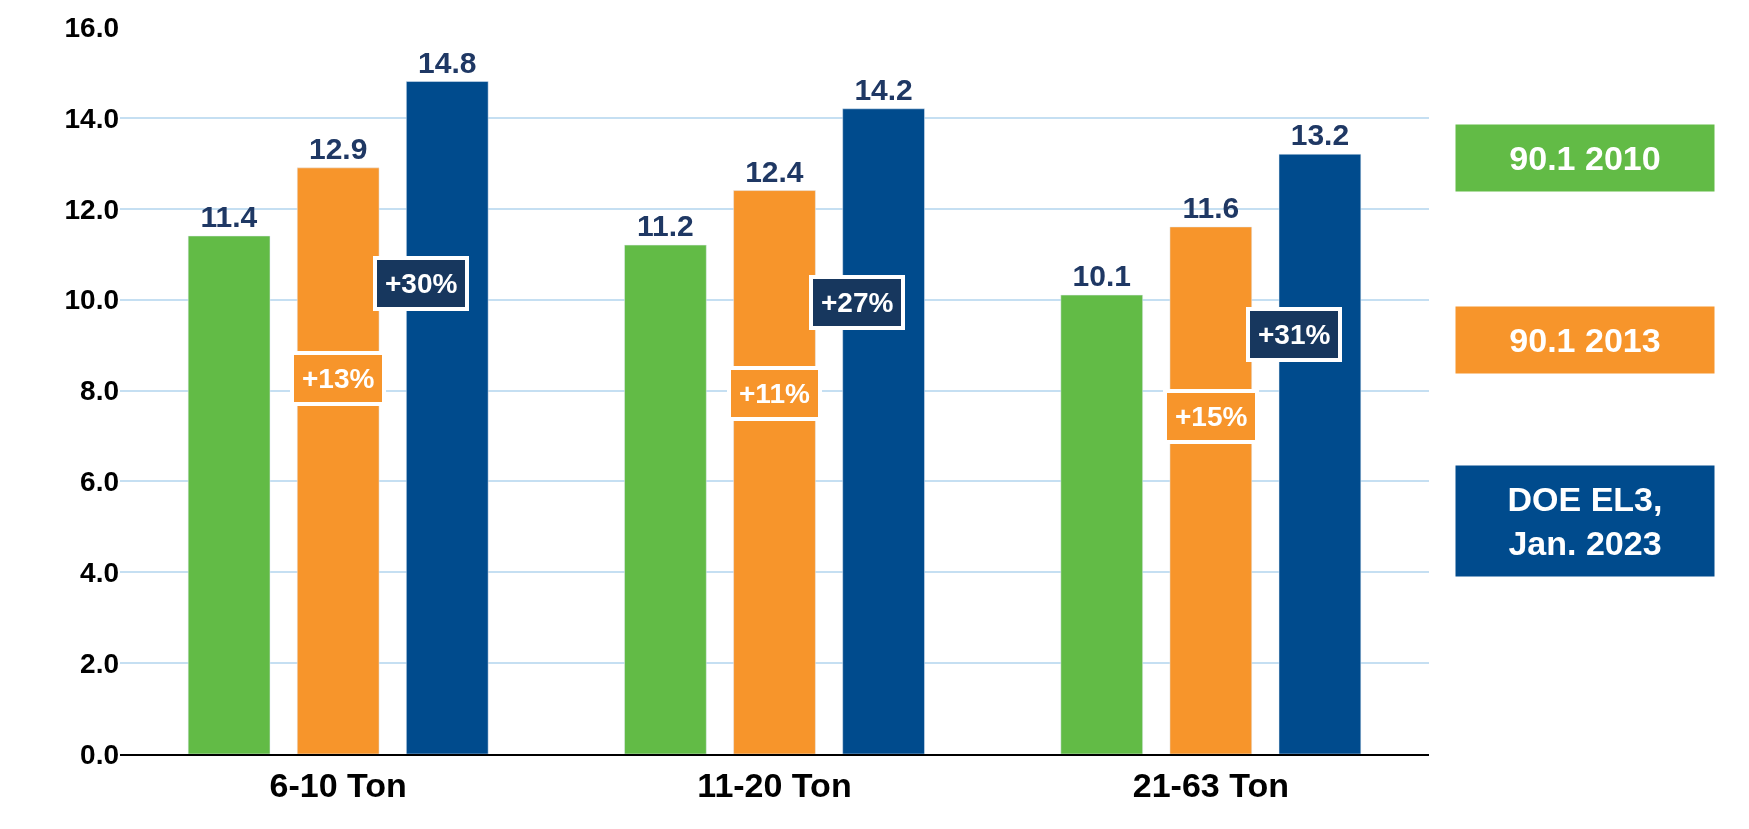 The height and width of the screenshot is (829, 1749). What do you see at coordinates (1585, 521) in the screenshot?
I see `text: DOE EL3, Jan. 2023` at bounding box center [1585, 521].